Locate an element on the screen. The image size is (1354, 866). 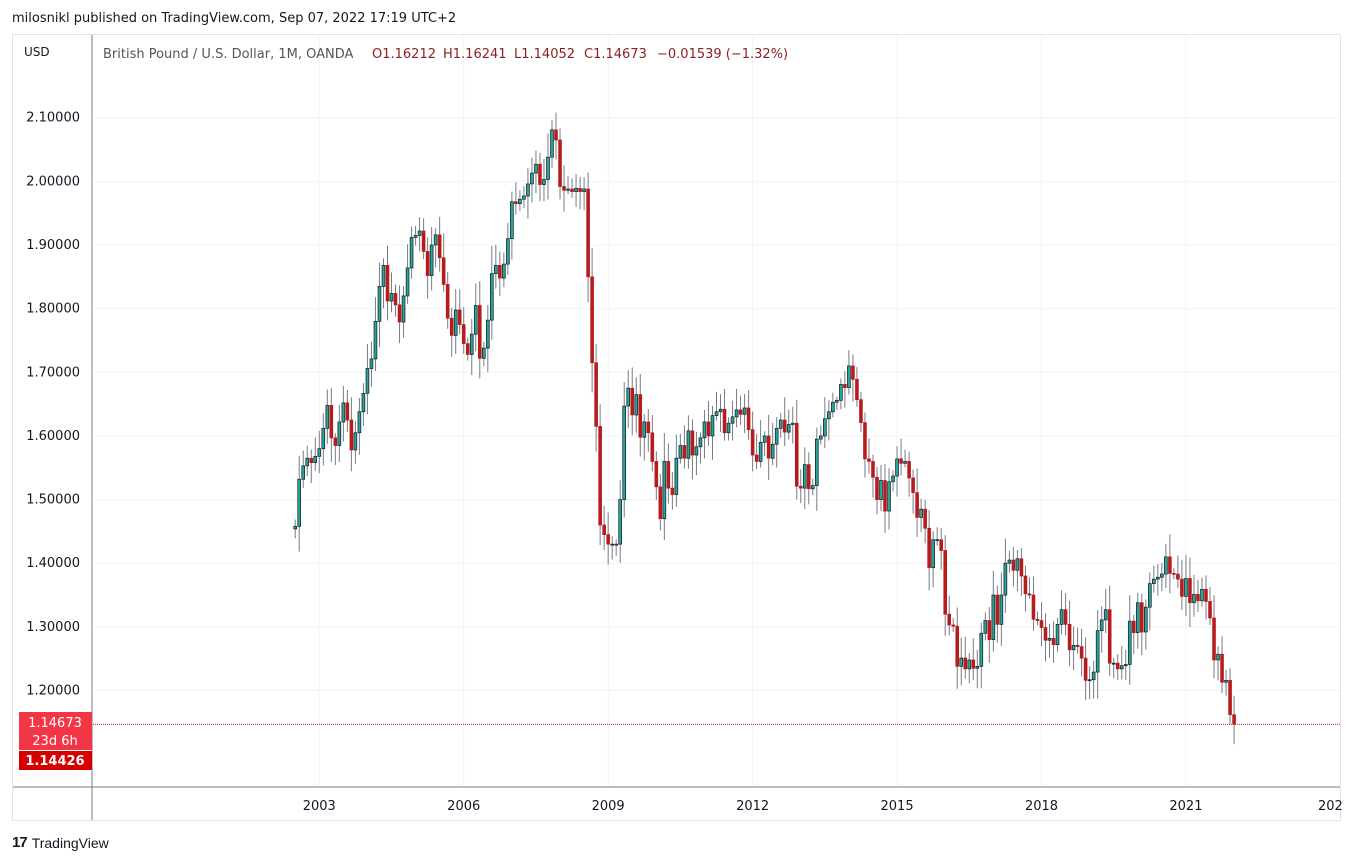
legend-change: −0.01539 (−1.32%) is located at coordinates (722, 54).